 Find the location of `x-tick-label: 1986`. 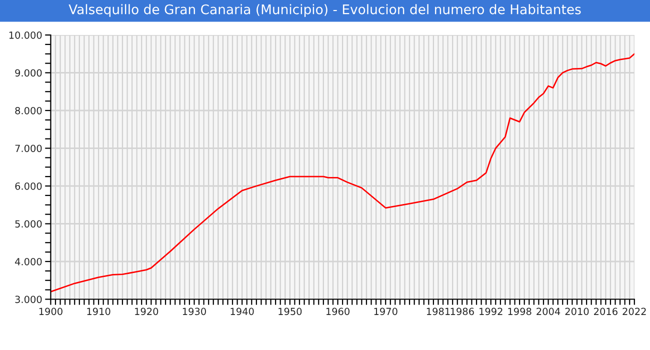

x-tick-label: 1986 is located at coordinates (462, 312).